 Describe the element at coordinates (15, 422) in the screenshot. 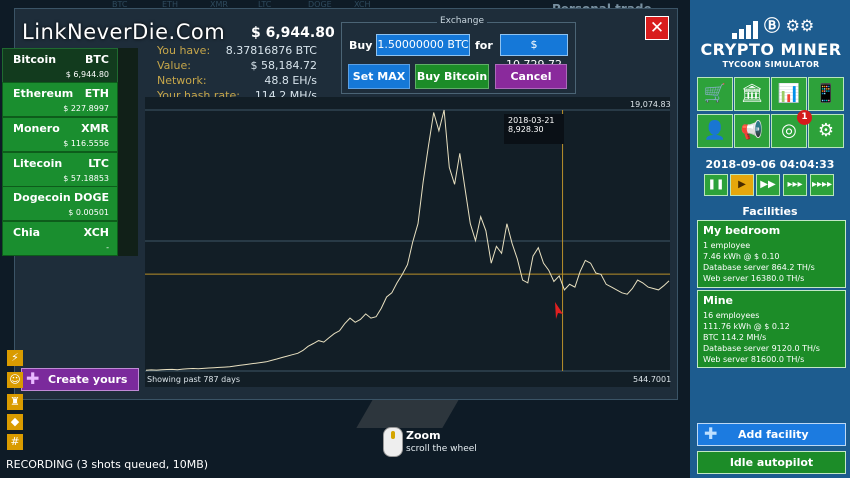

I see `small-icon: ◆` at that location.